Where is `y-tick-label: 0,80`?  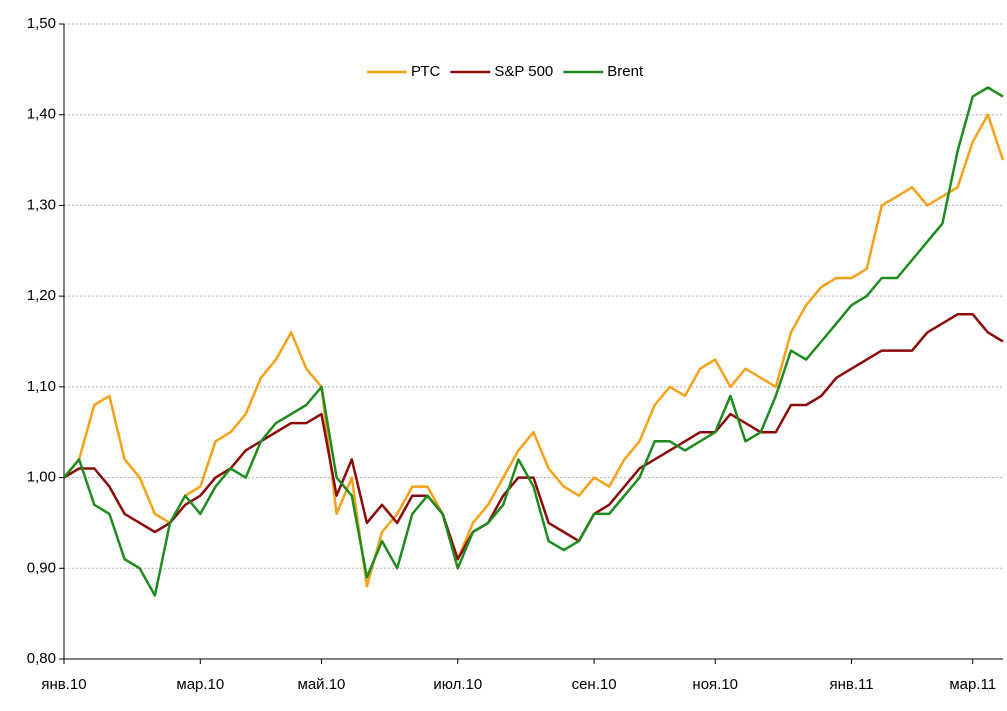
y-tick-label: 0,80 is located at coordinates (41, 658).